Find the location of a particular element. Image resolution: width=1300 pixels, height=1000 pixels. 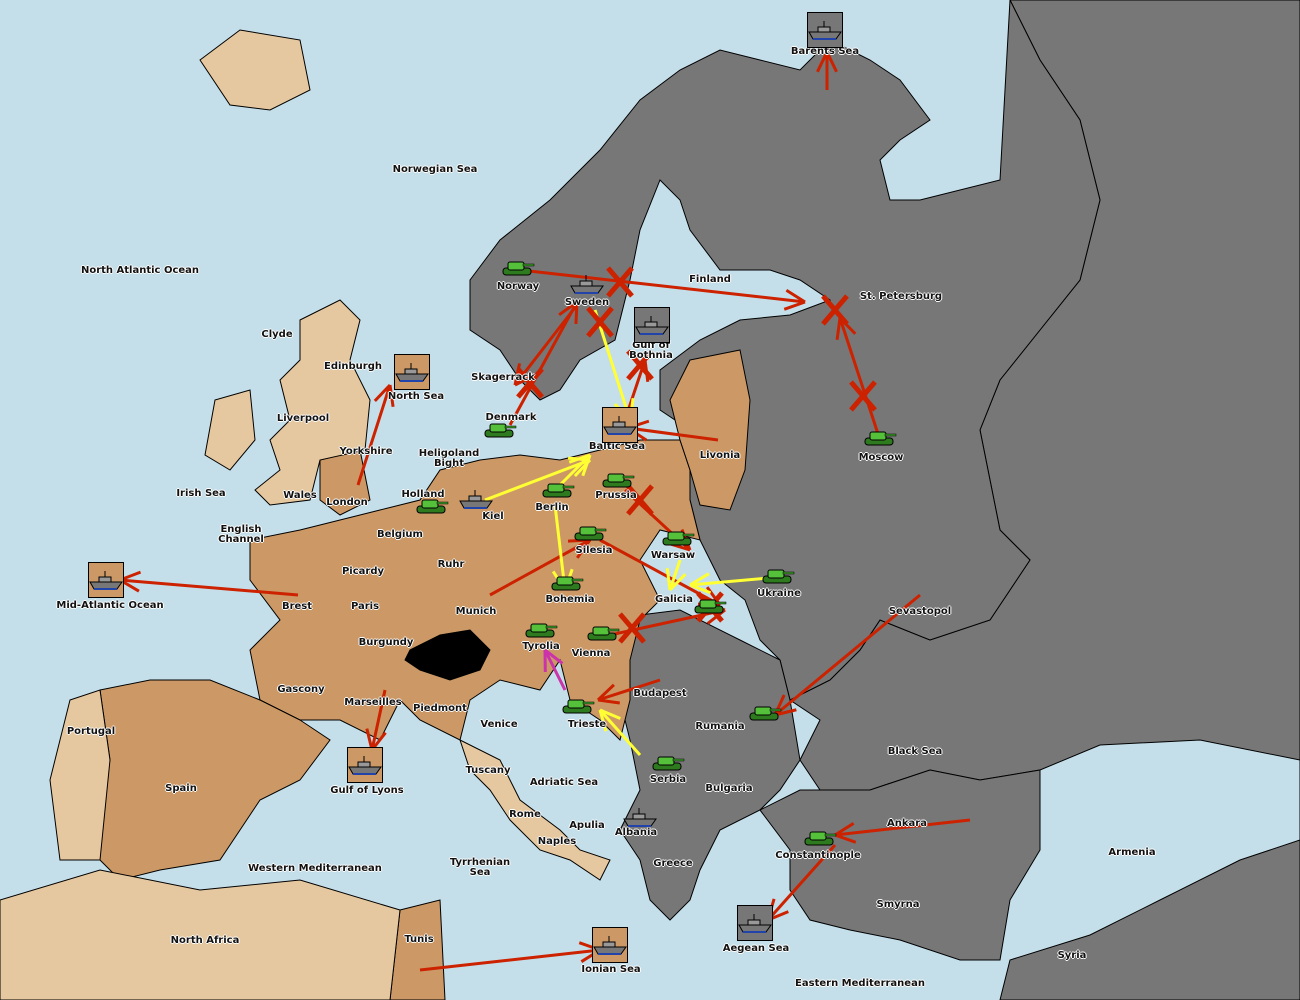

province-label: Skagerrack is located at coordinates (503, 377).